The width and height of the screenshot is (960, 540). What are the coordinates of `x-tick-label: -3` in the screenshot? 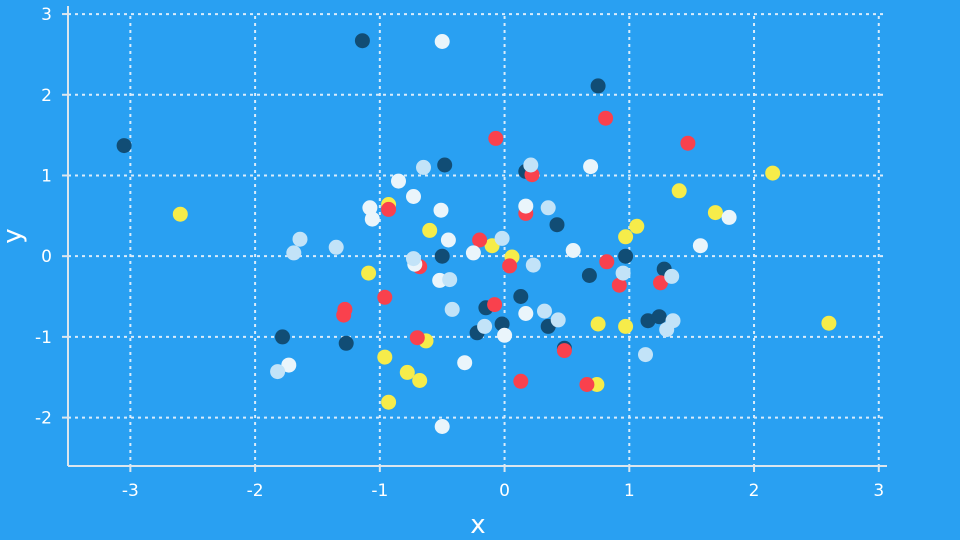 It's located at (130, 491).